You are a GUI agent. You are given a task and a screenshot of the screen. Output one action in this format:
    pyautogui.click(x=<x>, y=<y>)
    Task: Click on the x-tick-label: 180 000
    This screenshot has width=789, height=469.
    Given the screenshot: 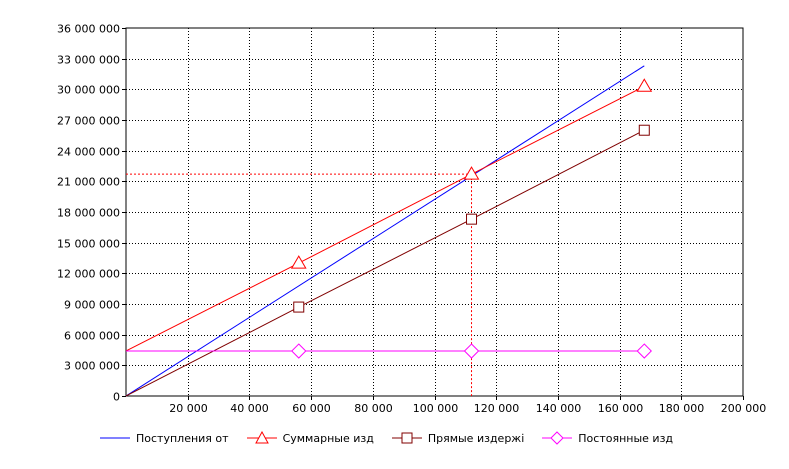 What is the action you would take?
    pyautogui.click(x=682, y=408)
    